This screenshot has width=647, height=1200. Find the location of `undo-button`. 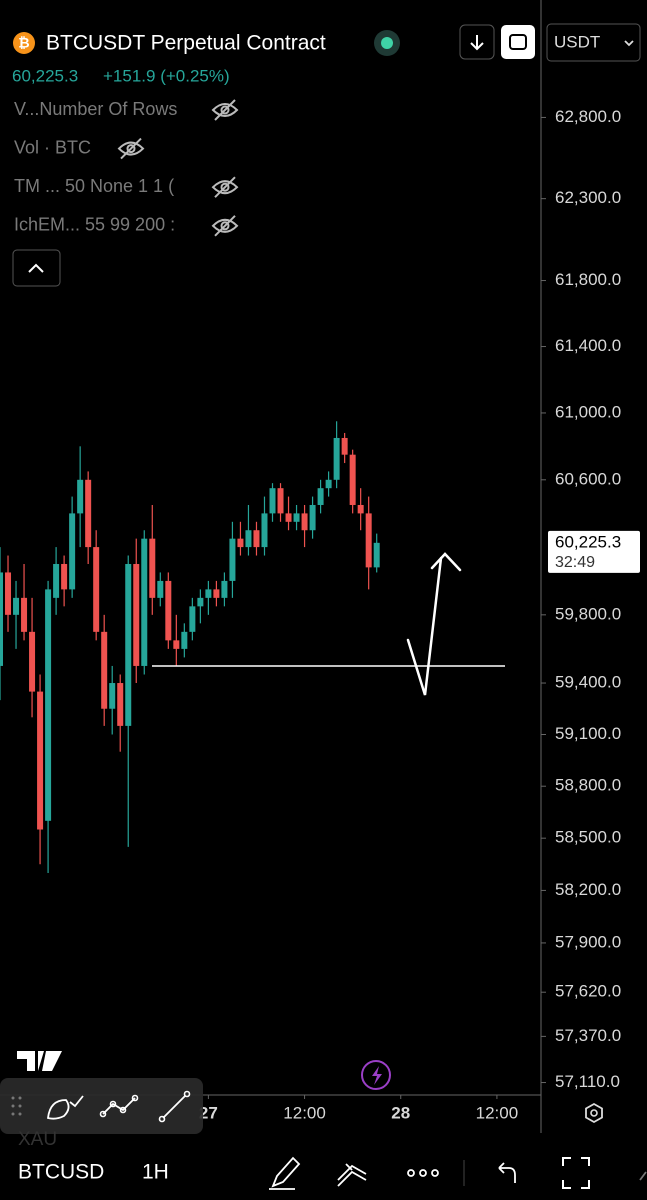

undo-button is located at coordinates (507, 1172).